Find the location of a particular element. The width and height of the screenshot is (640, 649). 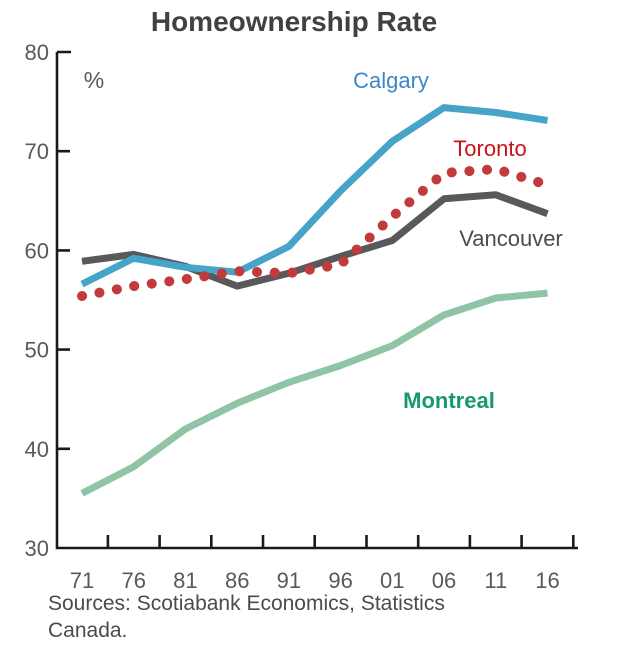

y-axis-tick-label: 60 is located at coordinates (37, 250).